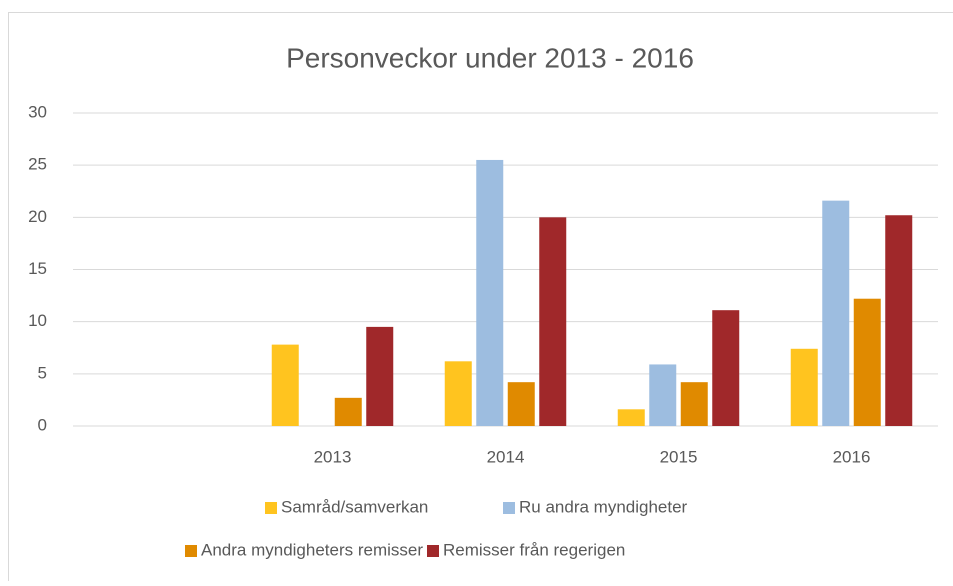 The height and width of the screenshot is (586, 953). What do you see at coordinates (42, 424) in the screenshot?
I see `y-tick-label: 0` at bounding box center [42, 424].